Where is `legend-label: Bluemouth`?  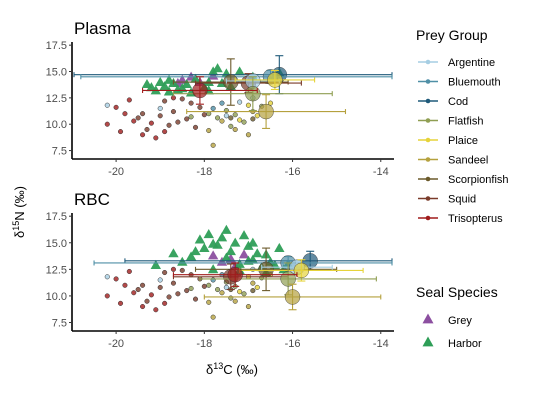 legend-label: Bluemouth is located at coordinates (474, 83).